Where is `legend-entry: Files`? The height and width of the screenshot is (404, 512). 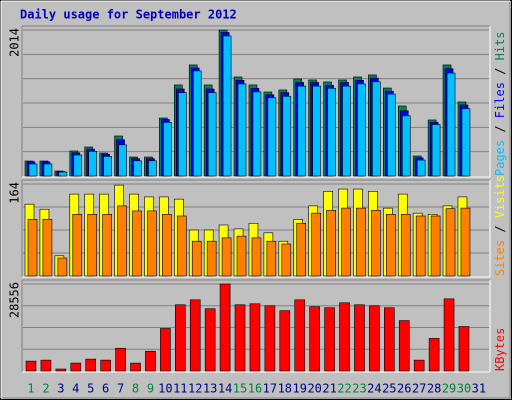 legend-entry: Files is located at coordinates (500, 100).